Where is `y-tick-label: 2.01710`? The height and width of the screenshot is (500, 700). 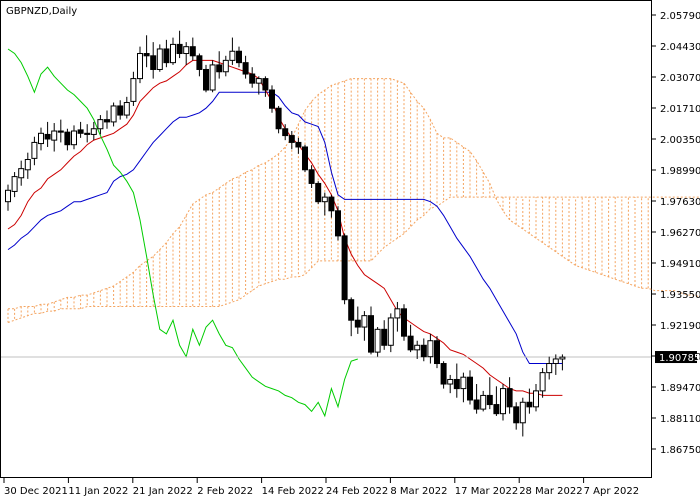
y-tick-label: 2.01710 is located at coordinates (680, 109).